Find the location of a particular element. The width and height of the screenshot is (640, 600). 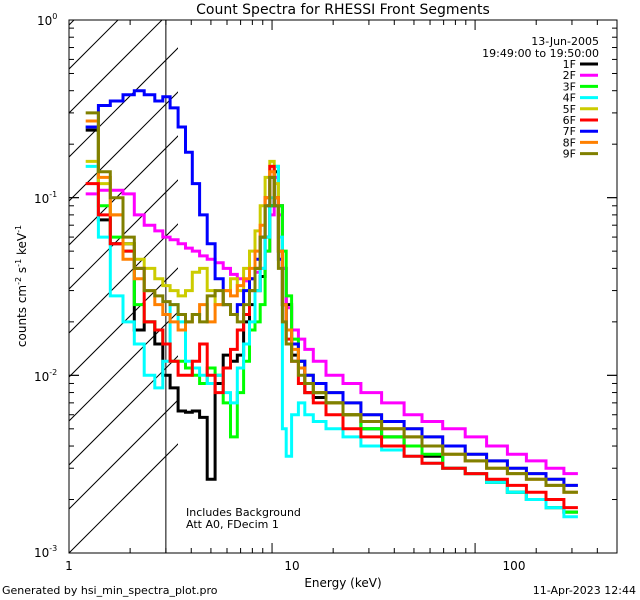

legend-label-5f: 5F is located at coordinates (569, 109).